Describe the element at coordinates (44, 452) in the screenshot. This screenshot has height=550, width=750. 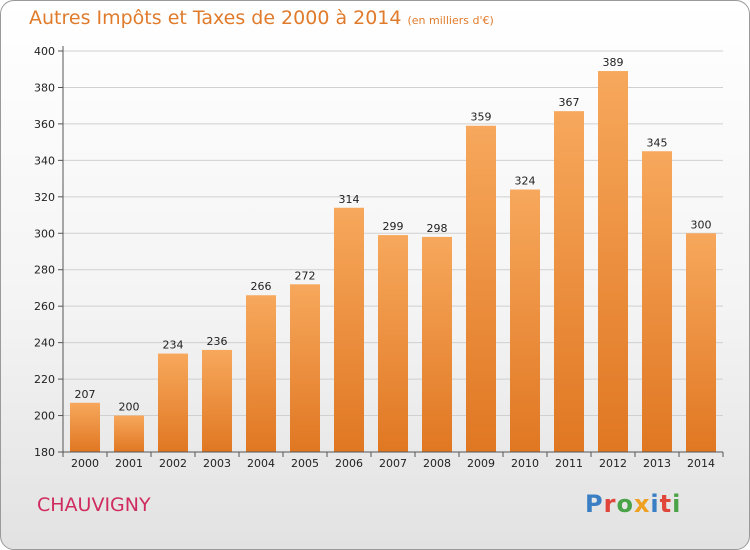
I see `y-tick-label: 180` at that location.